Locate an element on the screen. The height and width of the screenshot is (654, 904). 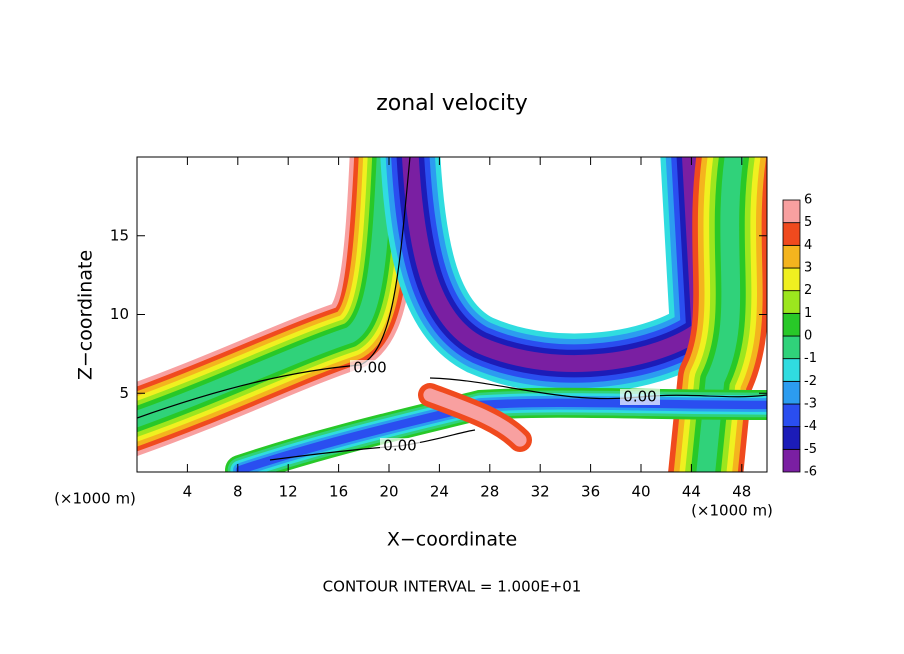
x-tick-label: 20 is located at coordinates (388, 492).